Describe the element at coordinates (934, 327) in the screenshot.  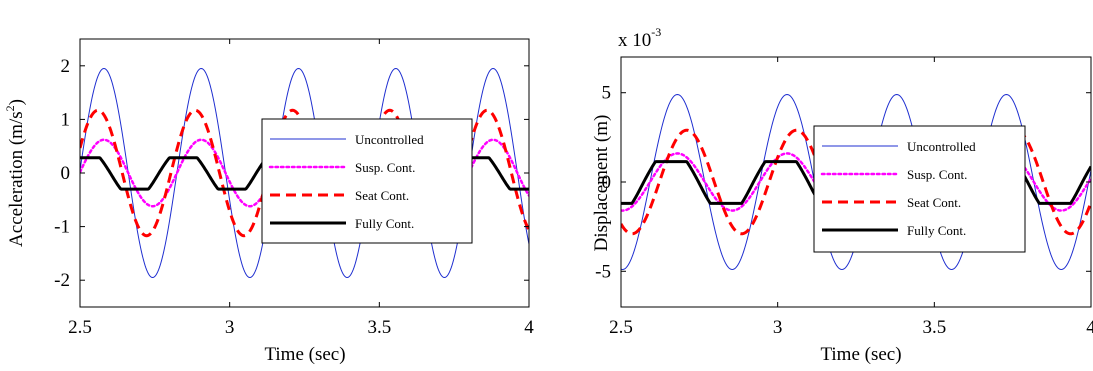
I see `displacement-x-tick-label: 3.5` at that location.